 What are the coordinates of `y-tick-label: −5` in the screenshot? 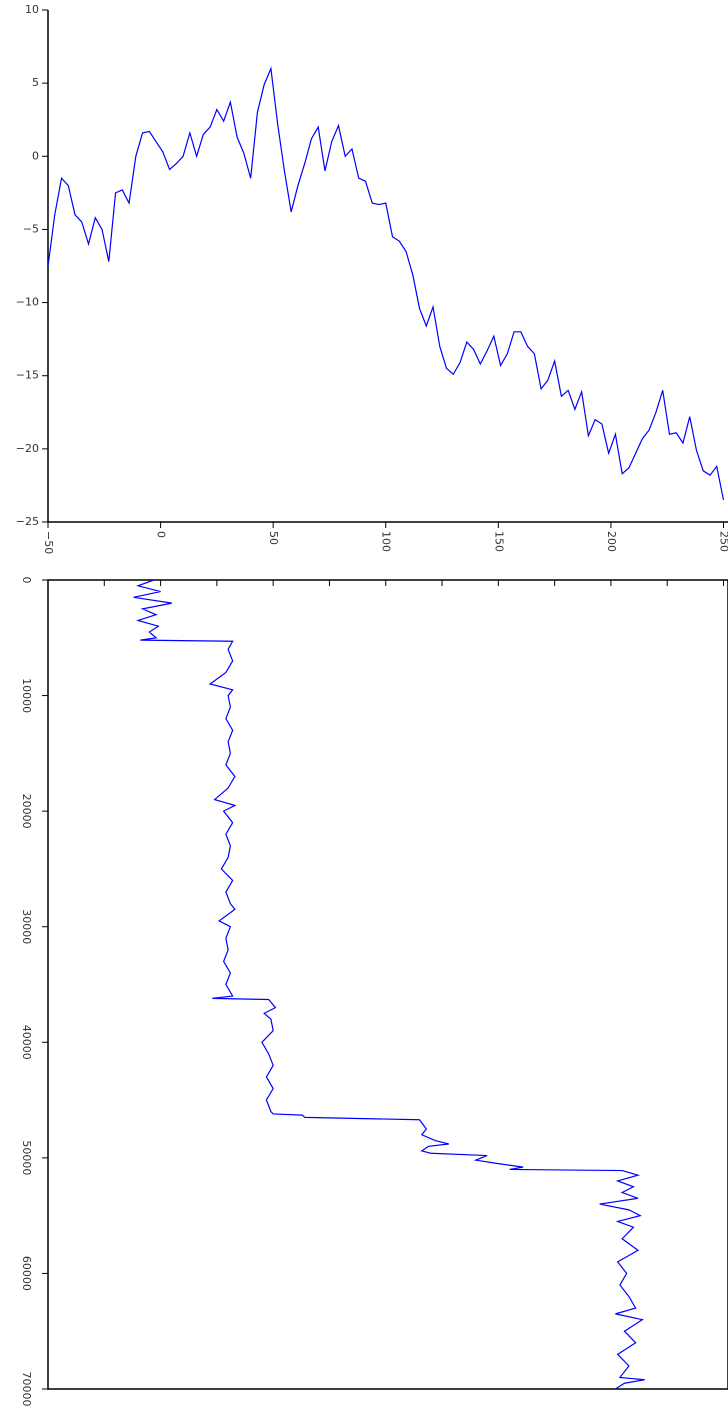 It's located at (31, 228).